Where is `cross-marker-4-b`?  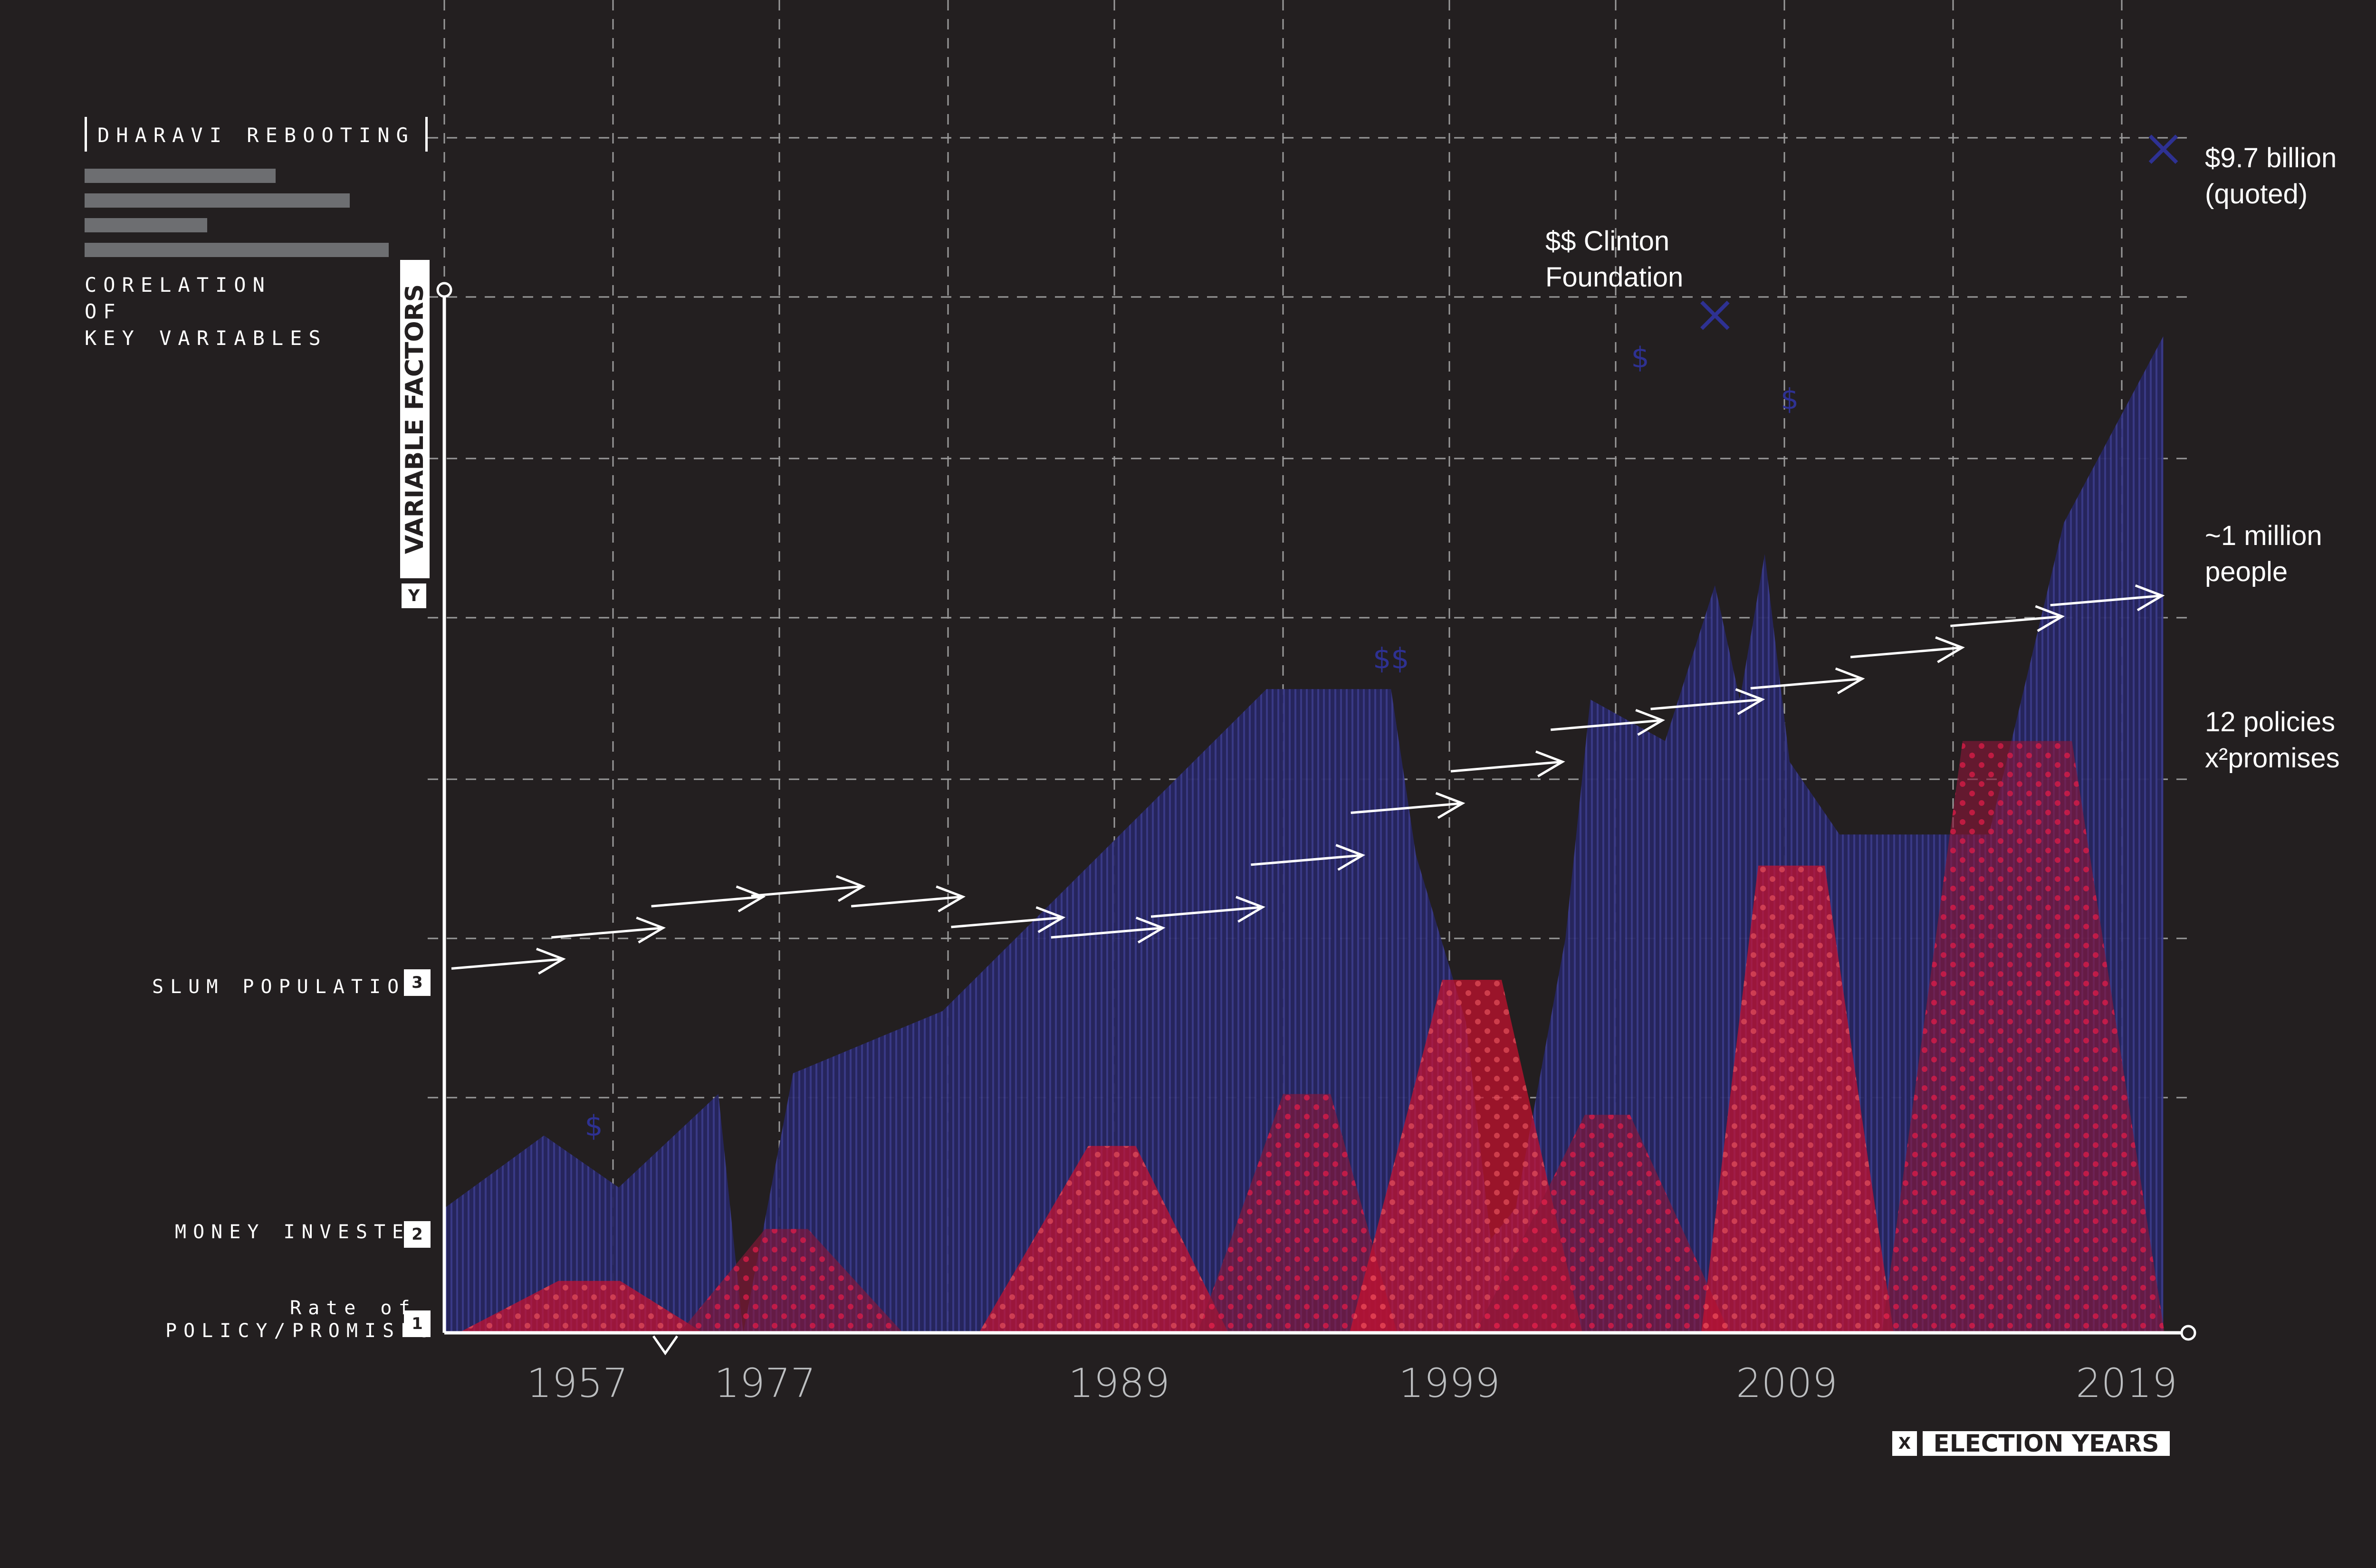 cross-marker-4-b is located at coordinates (1715, 315).